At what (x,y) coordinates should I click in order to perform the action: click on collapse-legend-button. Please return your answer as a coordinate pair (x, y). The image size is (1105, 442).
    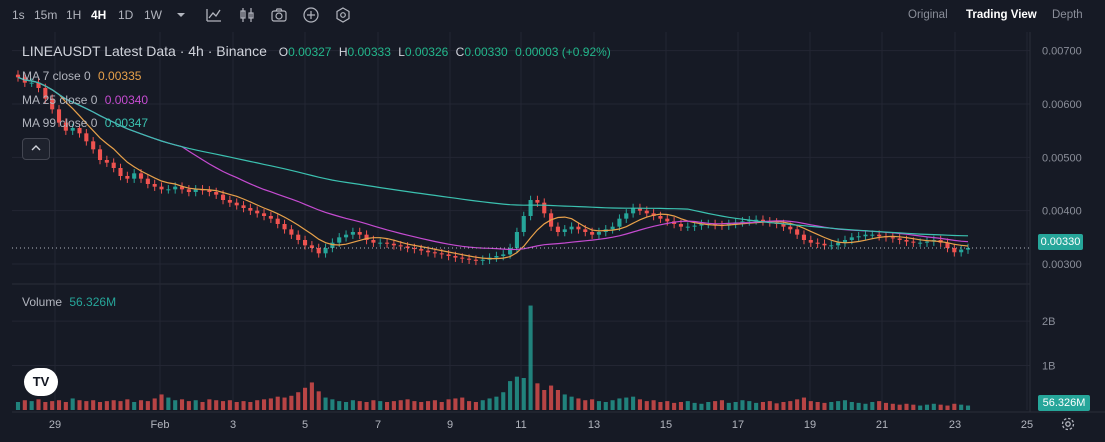
    Looking at the image, I should click on (36, 149).